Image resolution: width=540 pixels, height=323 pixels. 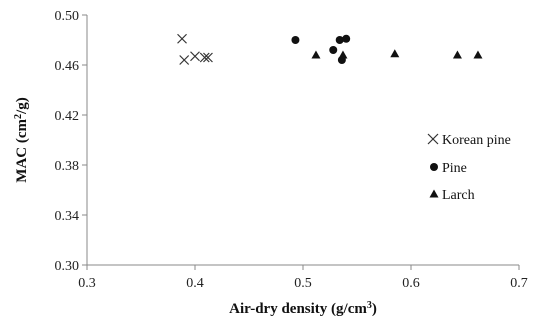 I want to click on x-axis-title: Air-dry density (g/cm3), so click(x=303, y=309).